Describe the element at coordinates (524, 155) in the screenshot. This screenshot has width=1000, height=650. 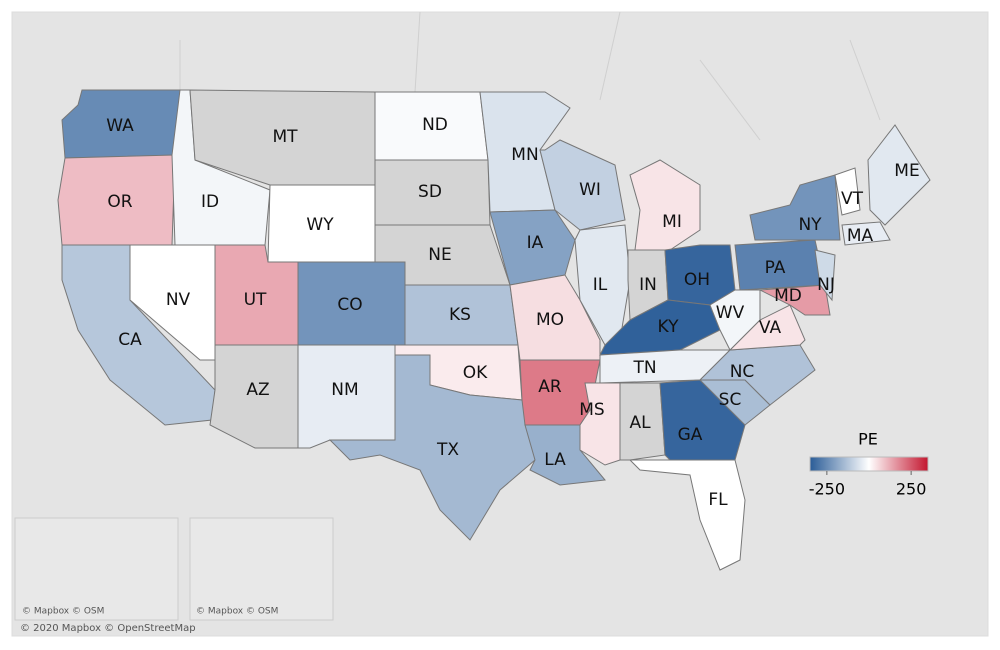
I see `state-label: MN` at that location.